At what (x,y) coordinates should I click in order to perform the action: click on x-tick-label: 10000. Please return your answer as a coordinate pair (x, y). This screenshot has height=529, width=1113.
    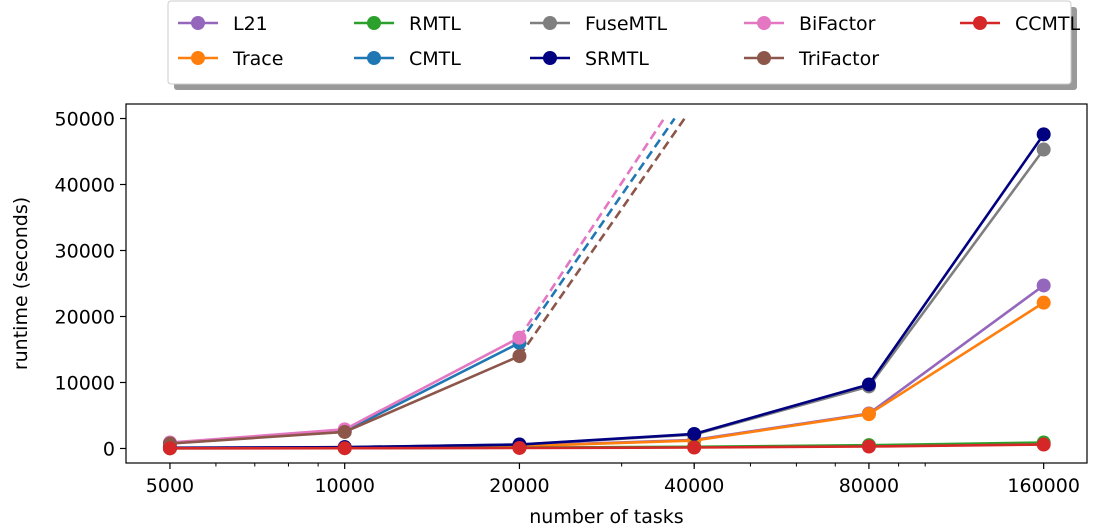
    Looking at the image, I should click on (344, 486).